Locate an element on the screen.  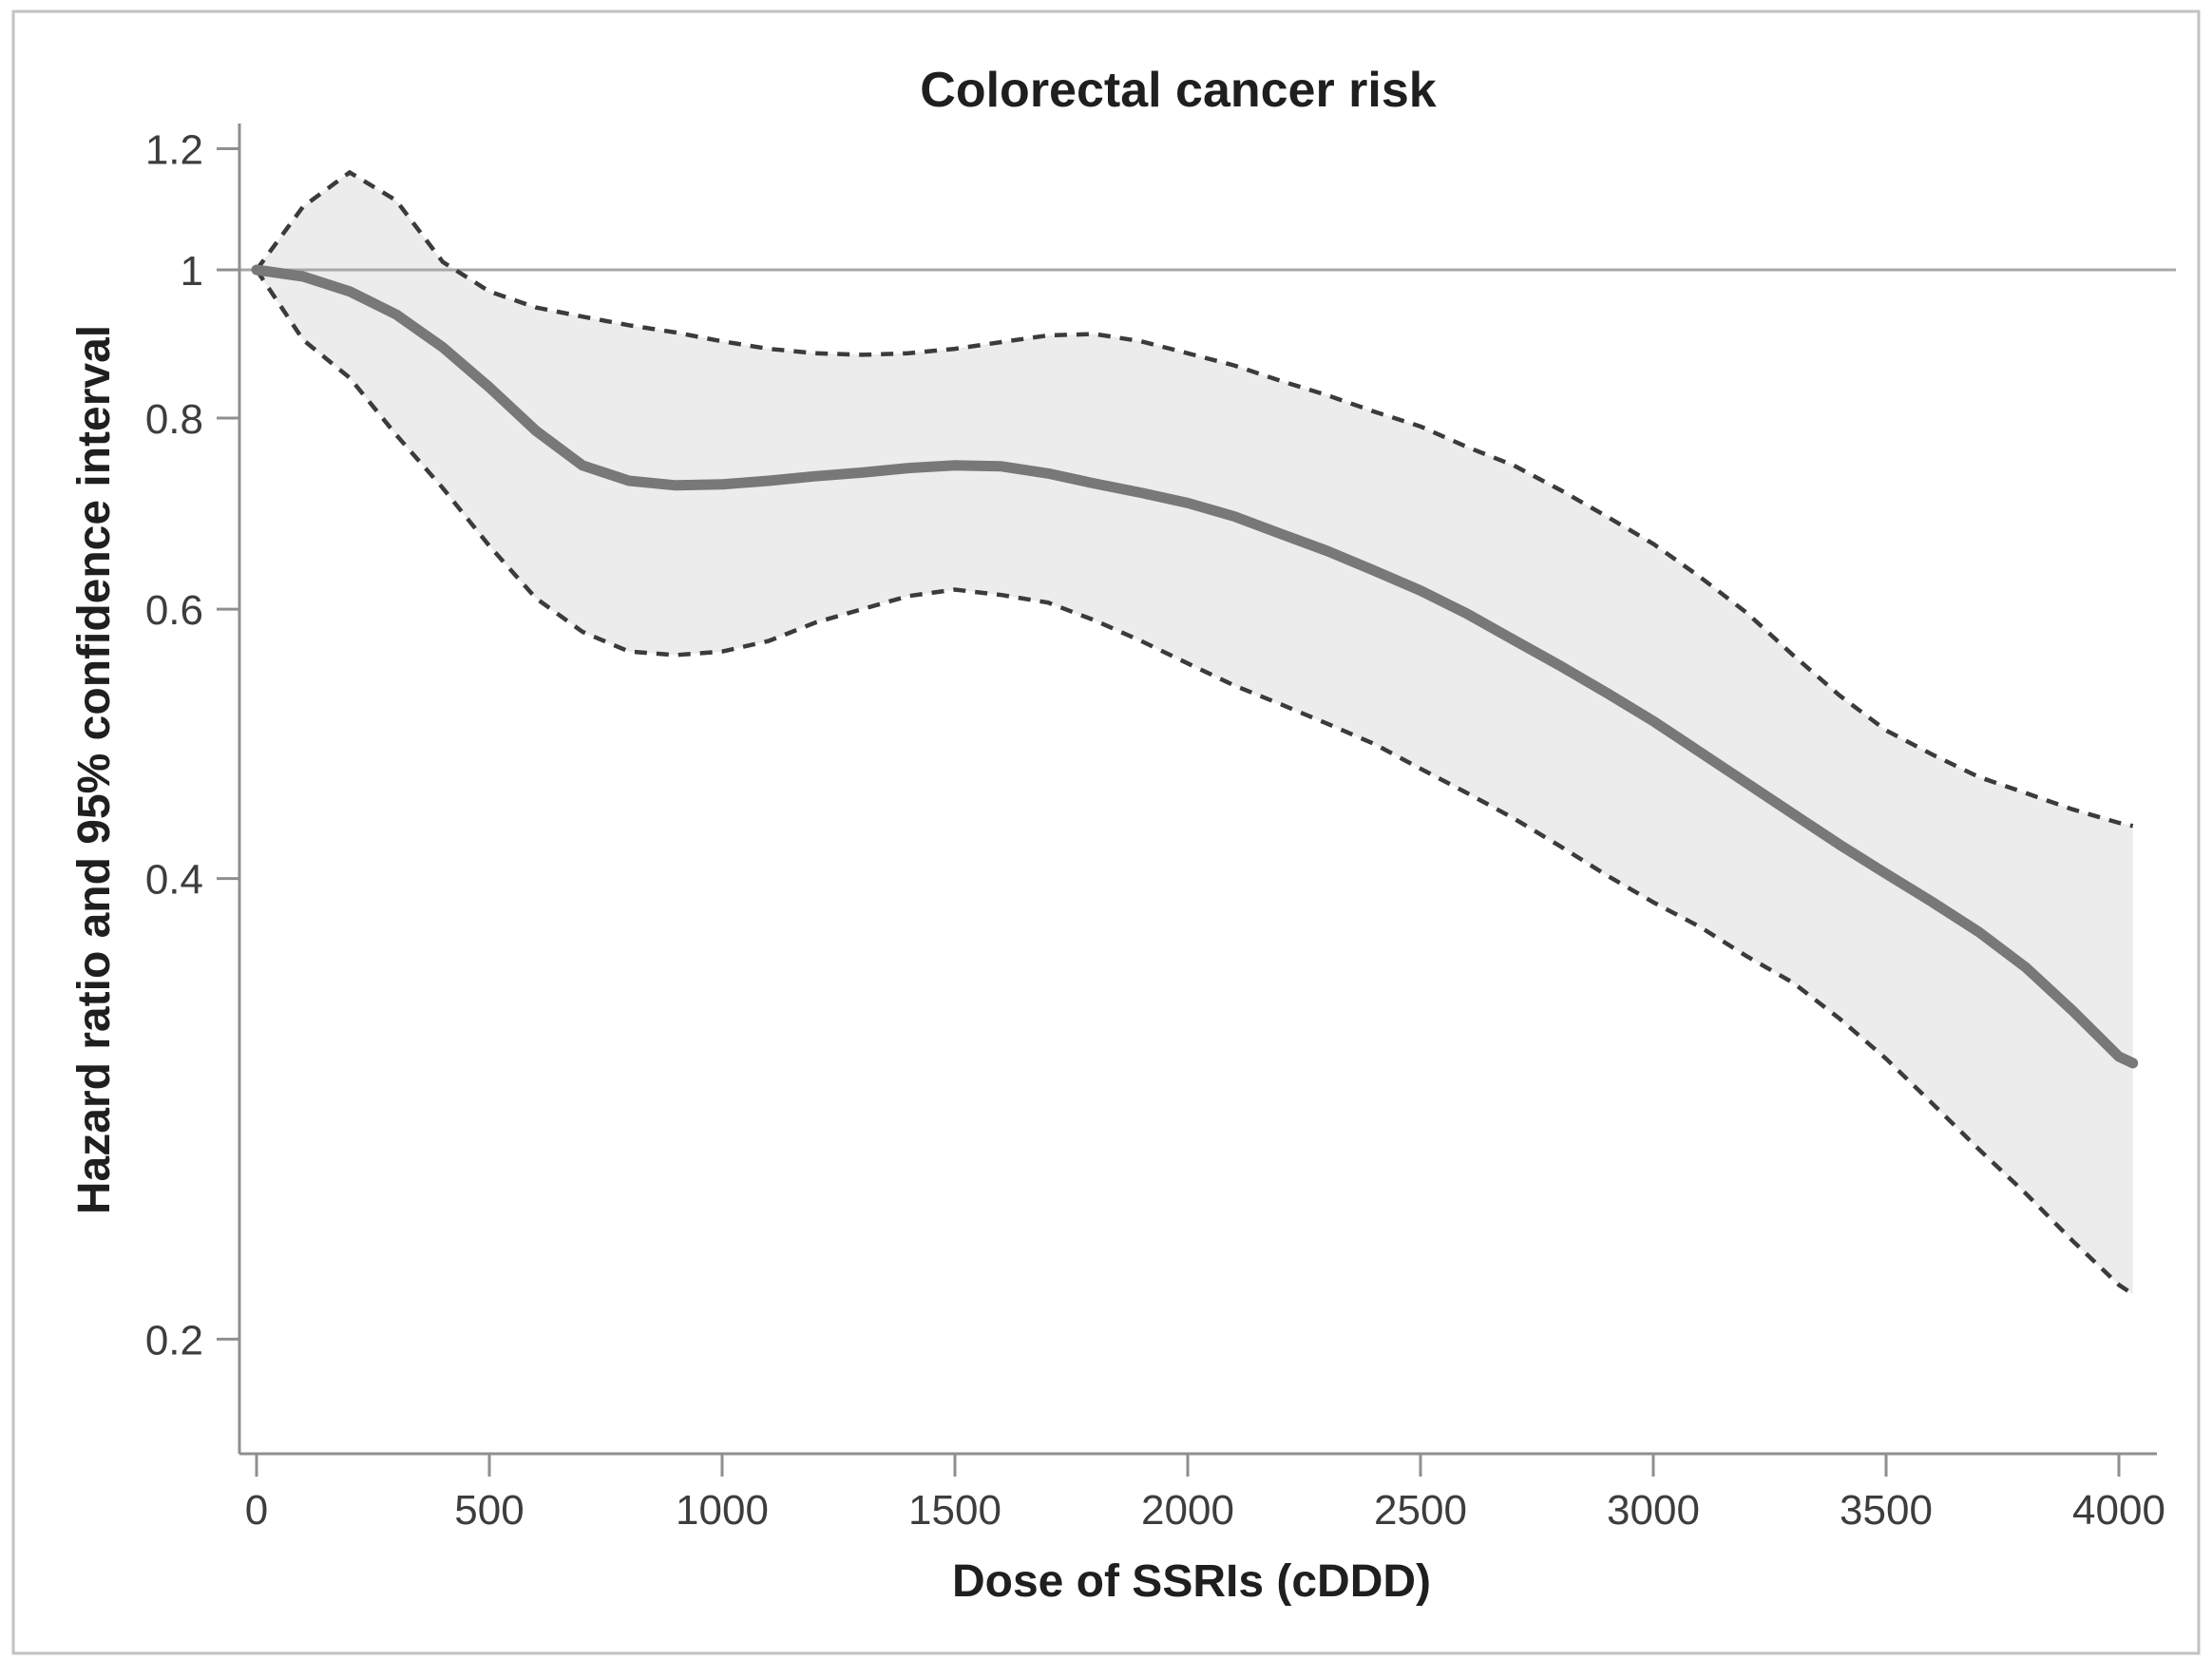
x-tick-label: 1000 is located at coordinates (722, 1510).